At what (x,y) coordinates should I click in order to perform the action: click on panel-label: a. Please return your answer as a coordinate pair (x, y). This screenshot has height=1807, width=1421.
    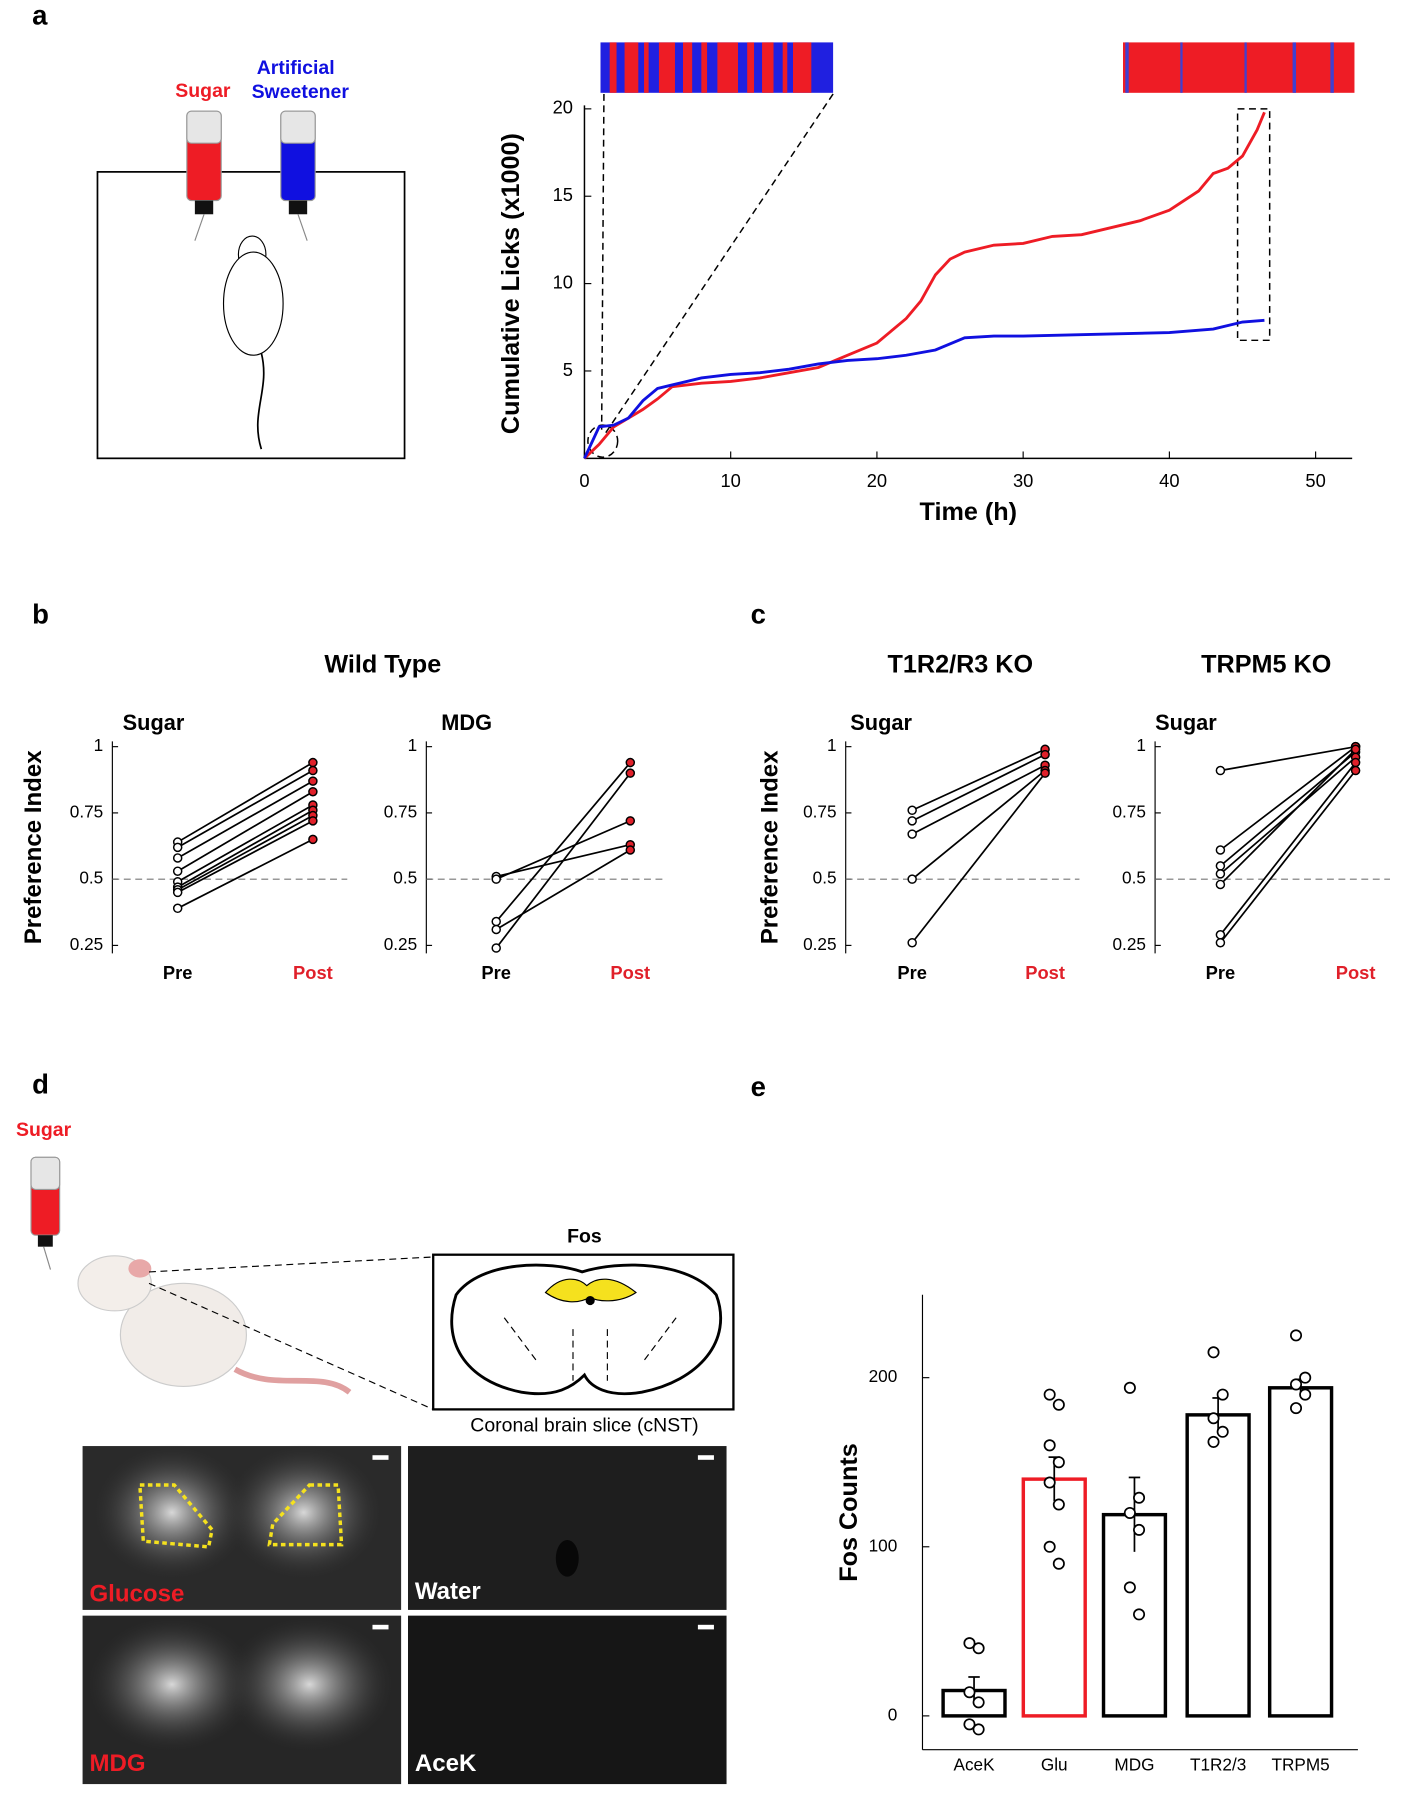
    Looking at the image, I should click on (40, 15).